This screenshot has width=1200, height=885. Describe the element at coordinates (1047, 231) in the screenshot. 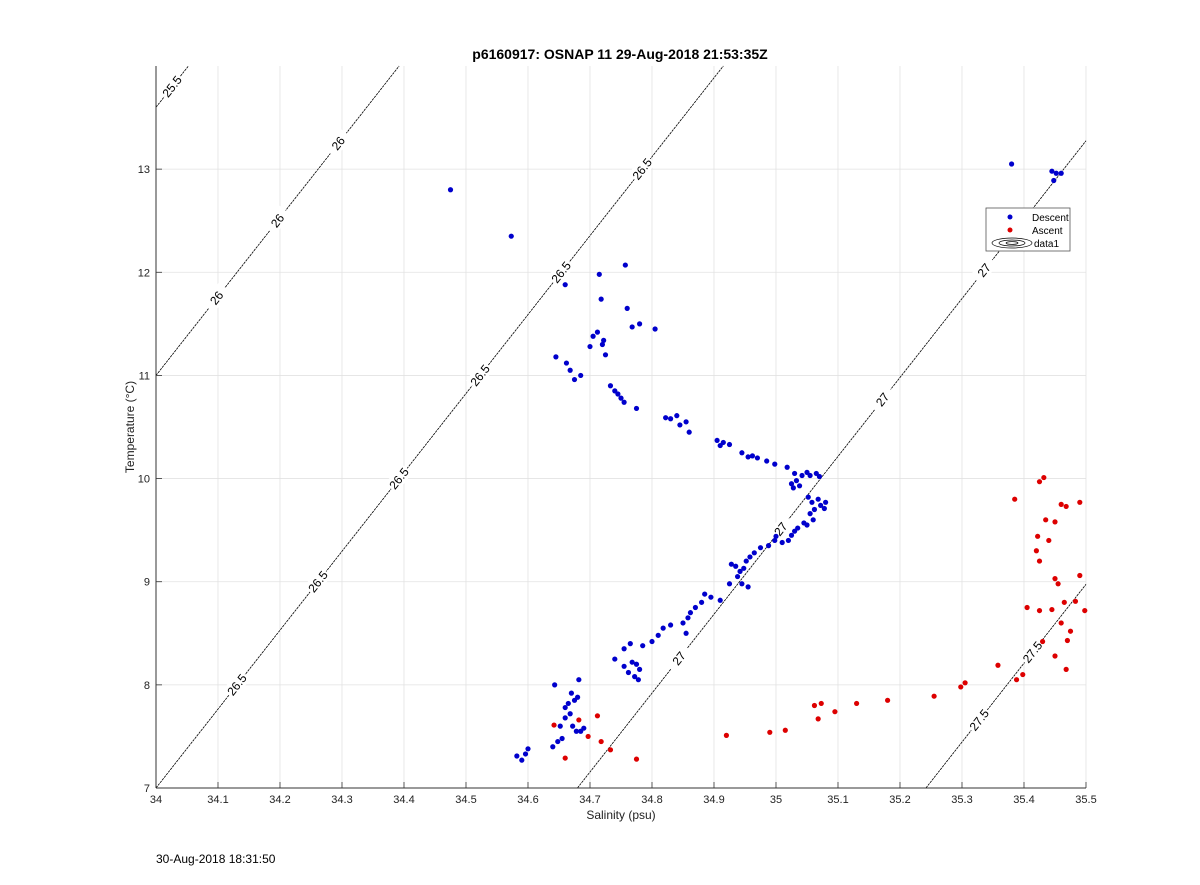

I see `legend-ascent-label: Ascent` at that location.